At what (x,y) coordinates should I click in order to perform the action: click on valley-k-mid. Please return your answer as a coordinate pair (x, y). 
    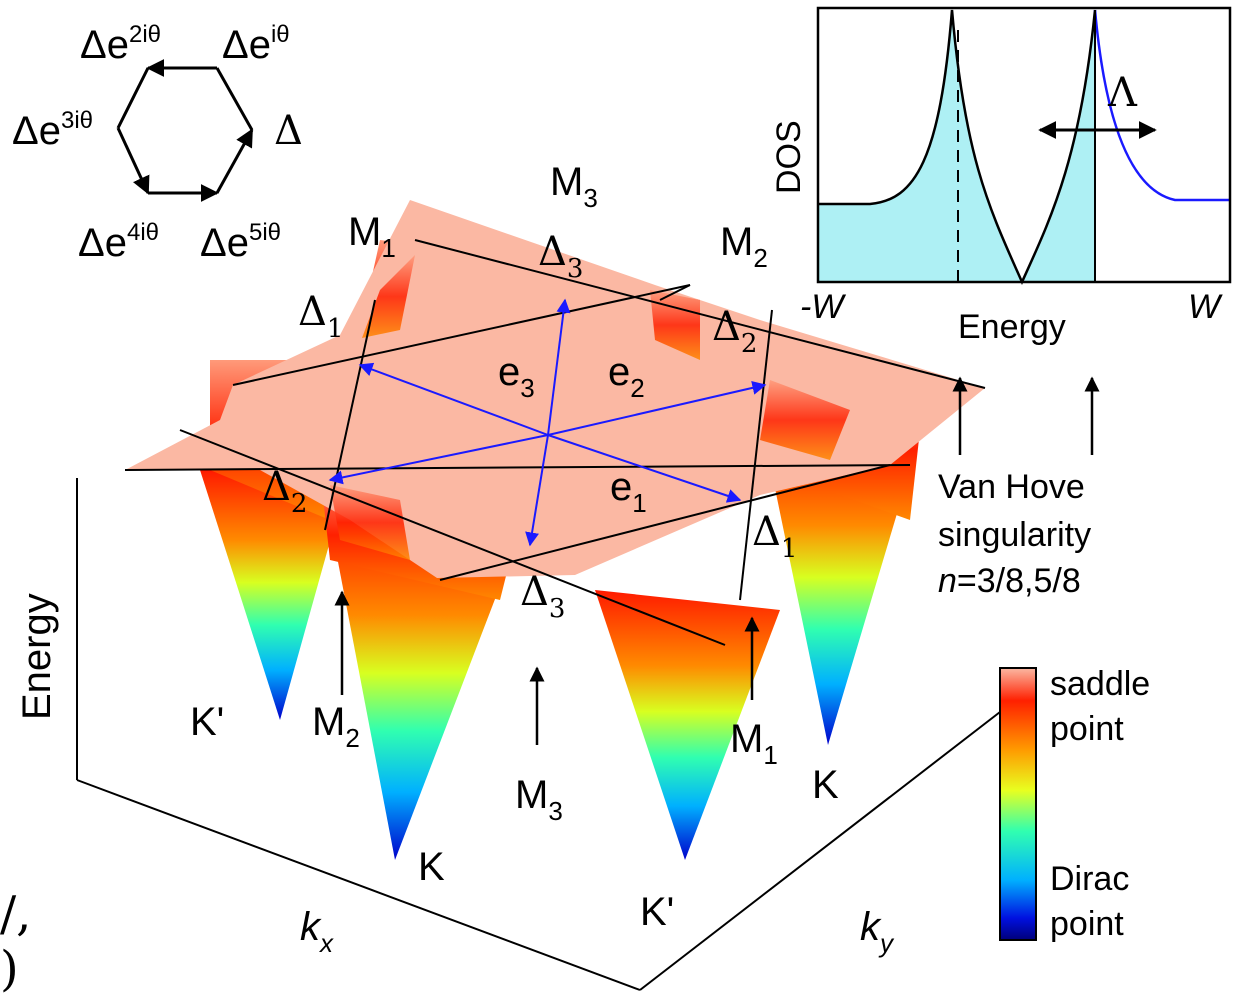
    Looking at the image, I should click on (420, 690).